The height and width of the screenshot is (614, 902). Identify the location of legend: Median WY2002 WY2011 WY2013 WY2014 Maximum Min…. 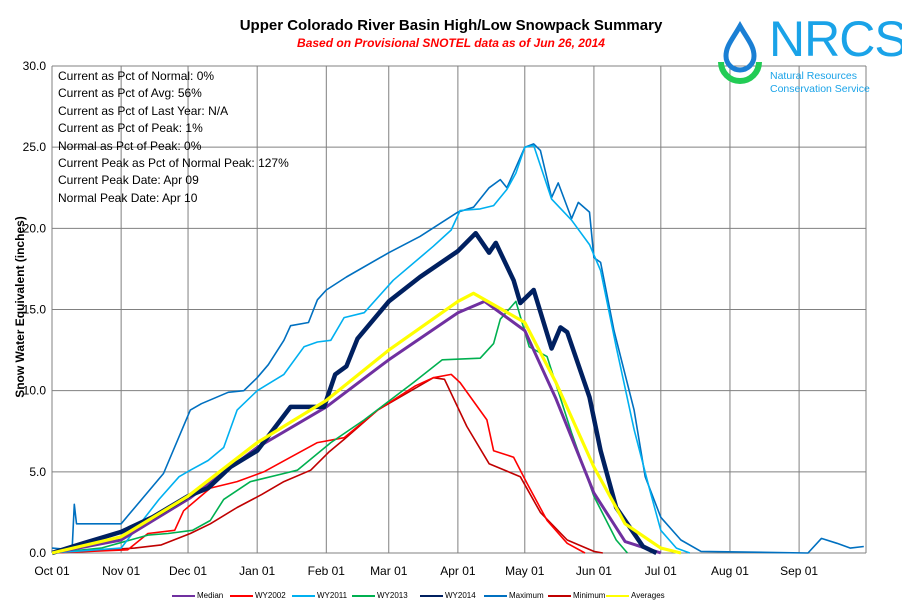
(451, 598).